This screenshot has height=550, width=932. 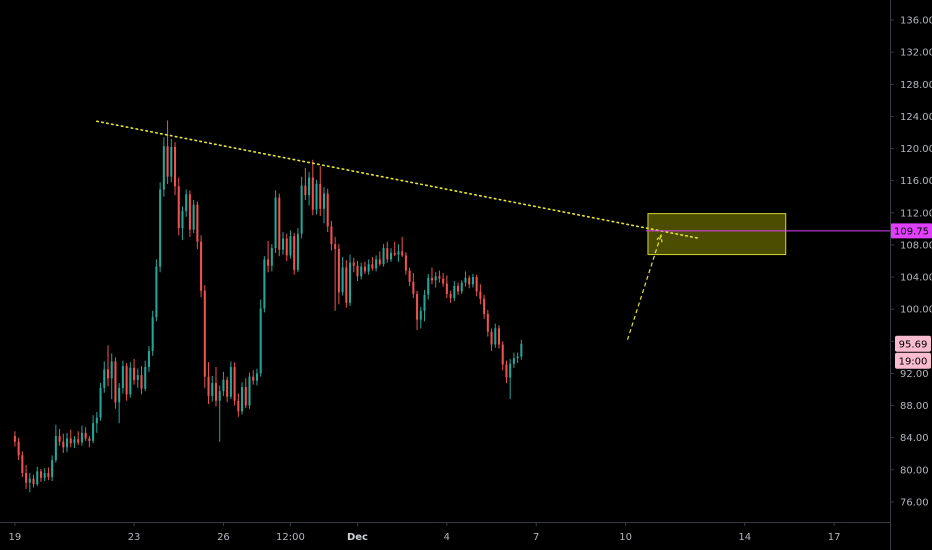 I want to click on y-tick-label: 104.00, so click(x=916, y=278).